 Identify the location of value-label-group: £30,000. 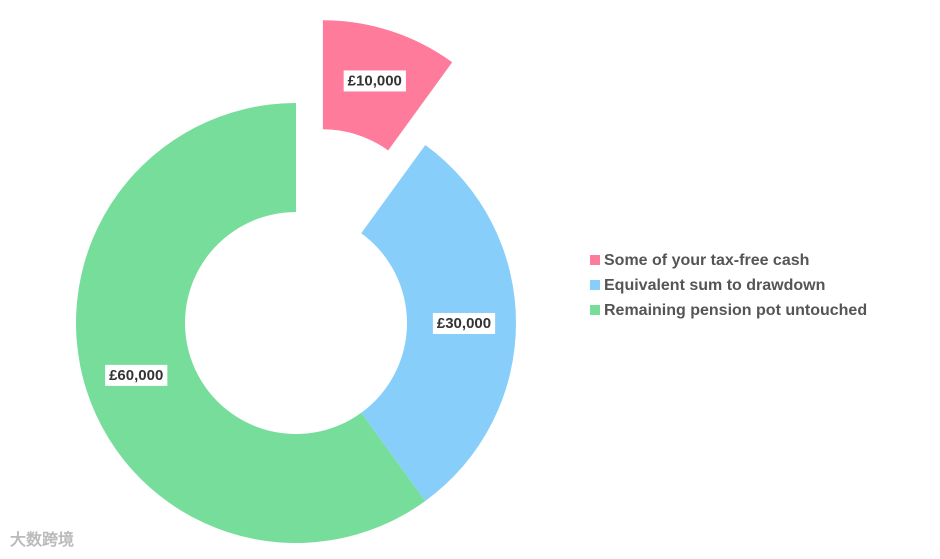
(464, 323).